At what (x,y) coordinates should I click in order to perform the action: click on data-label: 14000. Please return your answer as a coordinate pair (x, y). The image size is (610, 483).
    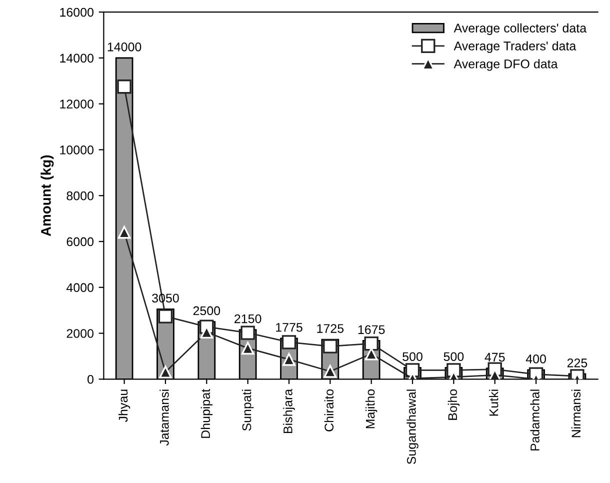
    Looking at the image, I should click on (125, 47).